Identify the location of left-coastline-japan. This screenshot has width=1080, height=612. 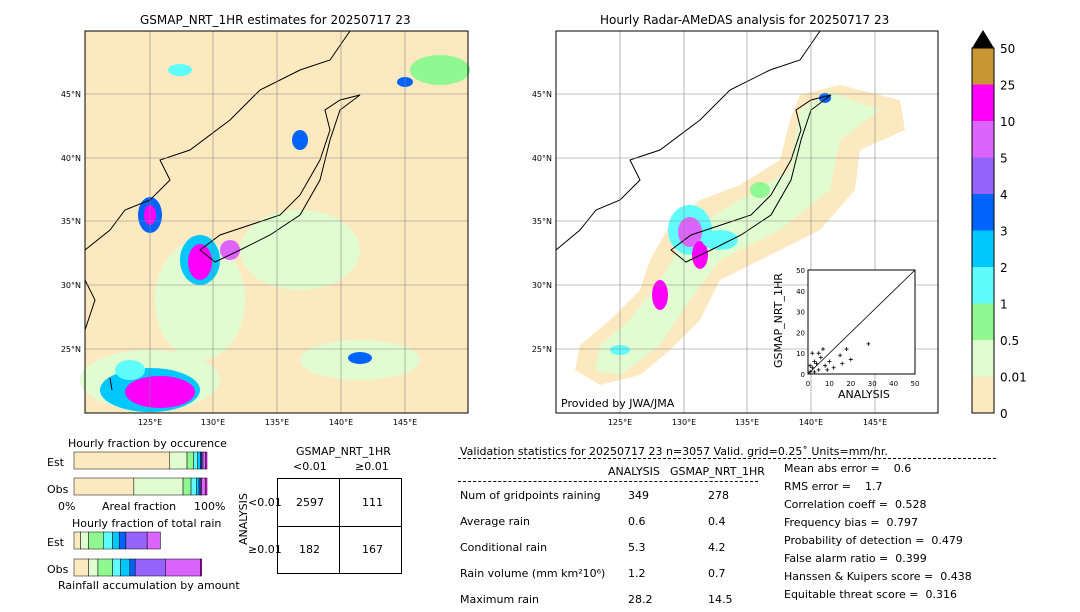
(280, 178).